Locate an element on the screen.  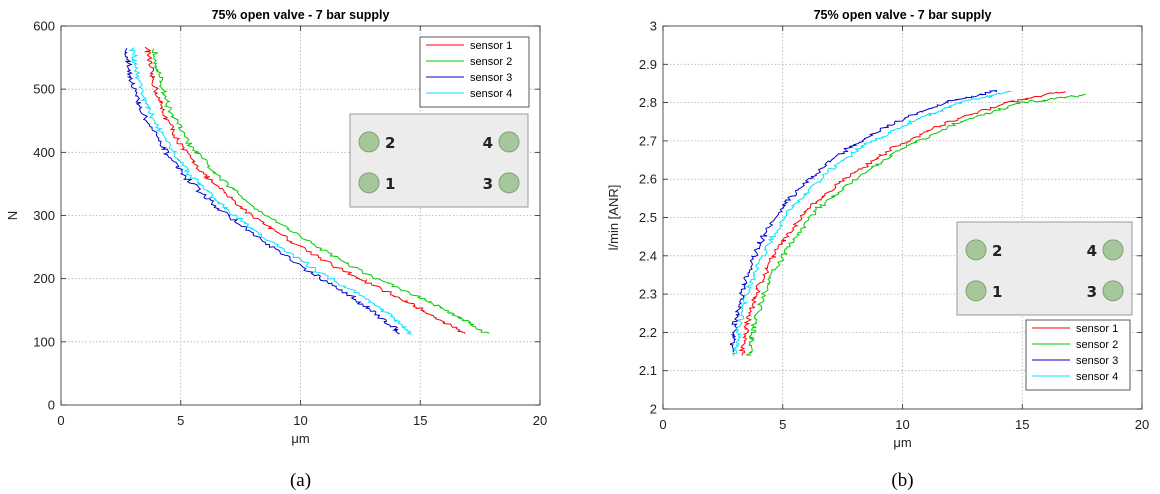
y-axis-label: l/min [ANR] is located at coordinates (613, 218).